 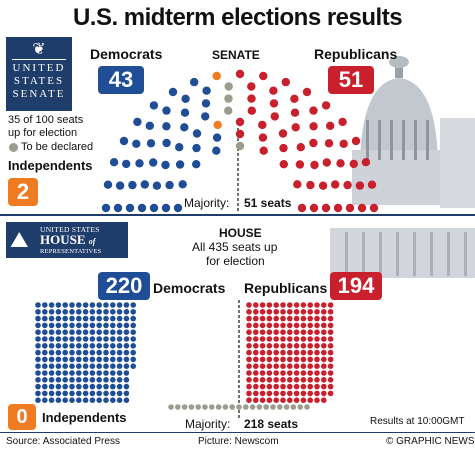 What do you see at coordinates (351, 80) in the screenshot?
I see `senate-rep-count: 51` at bounding box center [351, 80].